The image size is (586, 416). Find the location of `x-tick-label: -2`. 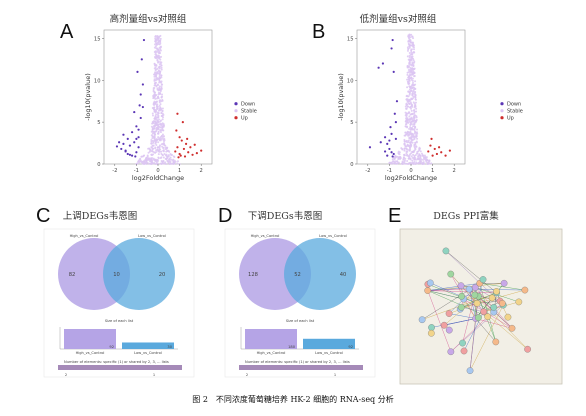

x-tick-label: -2 is located at coordinates (114, 171).